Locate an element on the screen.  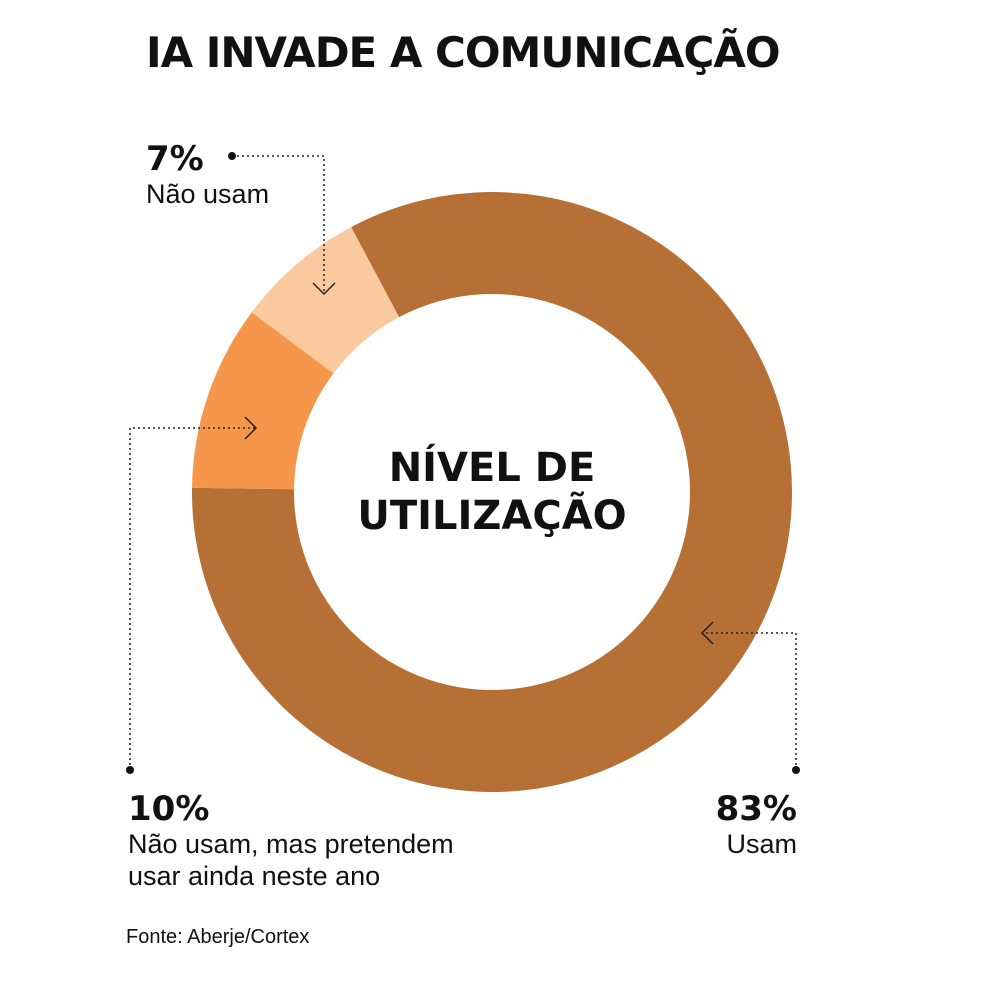
callout-pretendem-value: 10% is located at coordinates (169, 809).